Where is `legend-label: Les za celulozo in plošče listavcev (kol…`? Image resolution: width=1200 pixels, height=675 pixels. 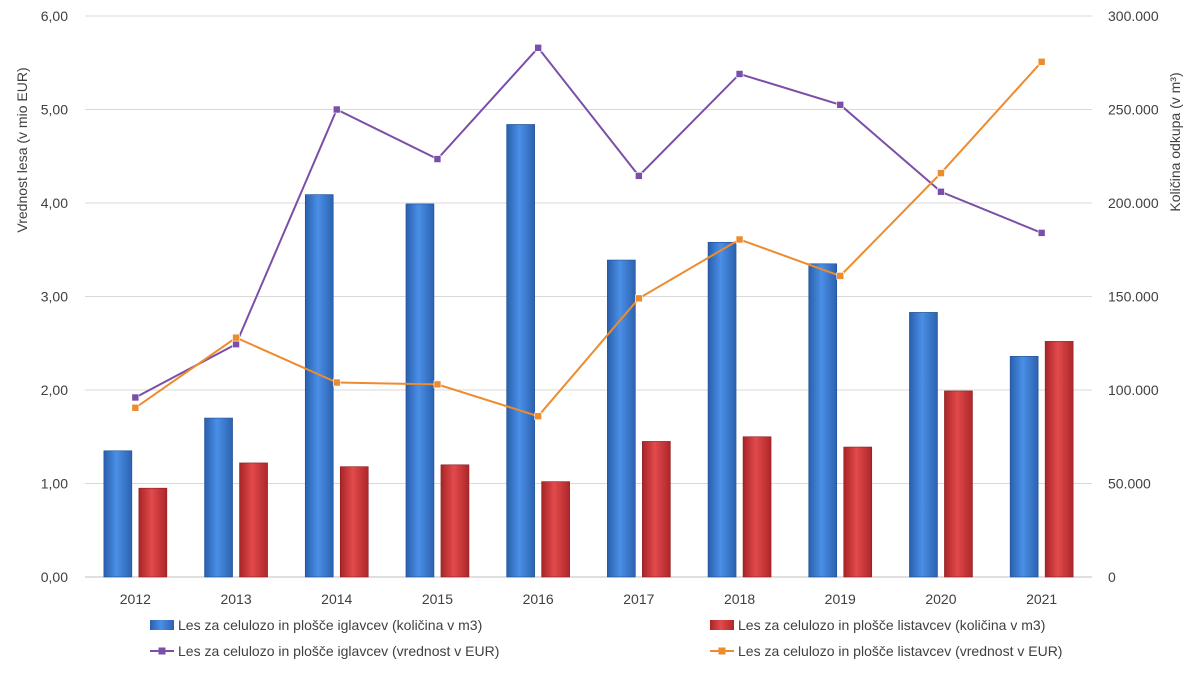 legend-label: Les za celulozo in plošče listavcev (kol… is located at coordinates (891, 625).